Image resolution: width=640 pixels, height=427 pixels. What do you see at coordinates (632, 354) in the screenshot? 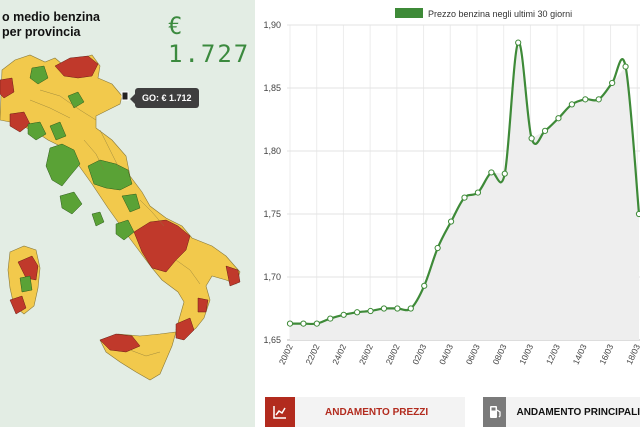
I see `x-tick-label: 18/03` at bounding box center [632, 354].